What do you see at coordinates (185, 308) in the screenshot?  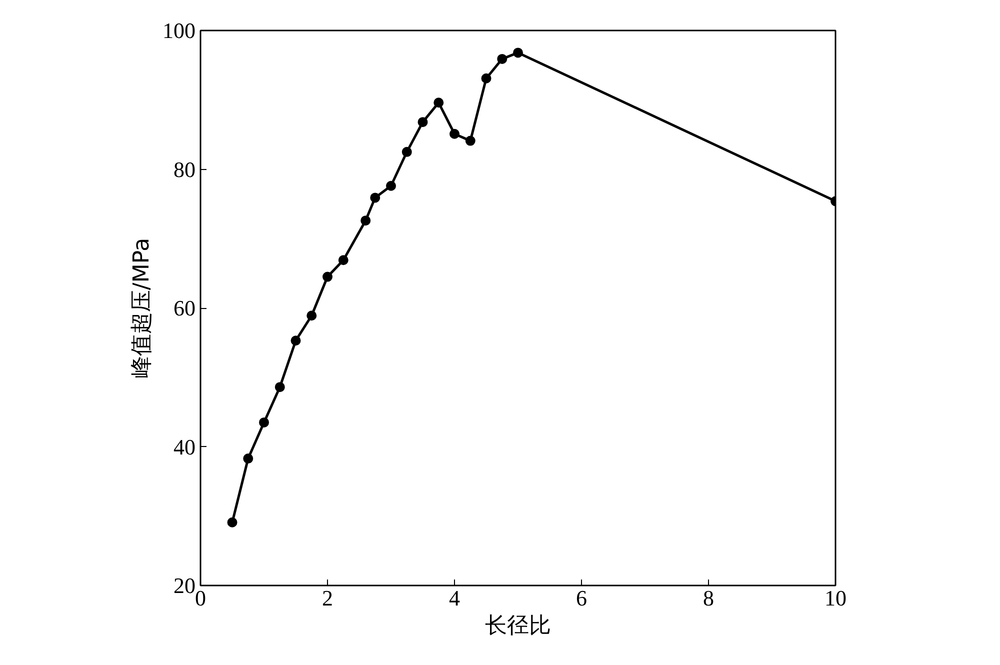 I see `y-tick-label: 60` at bounding box center [185, 308].